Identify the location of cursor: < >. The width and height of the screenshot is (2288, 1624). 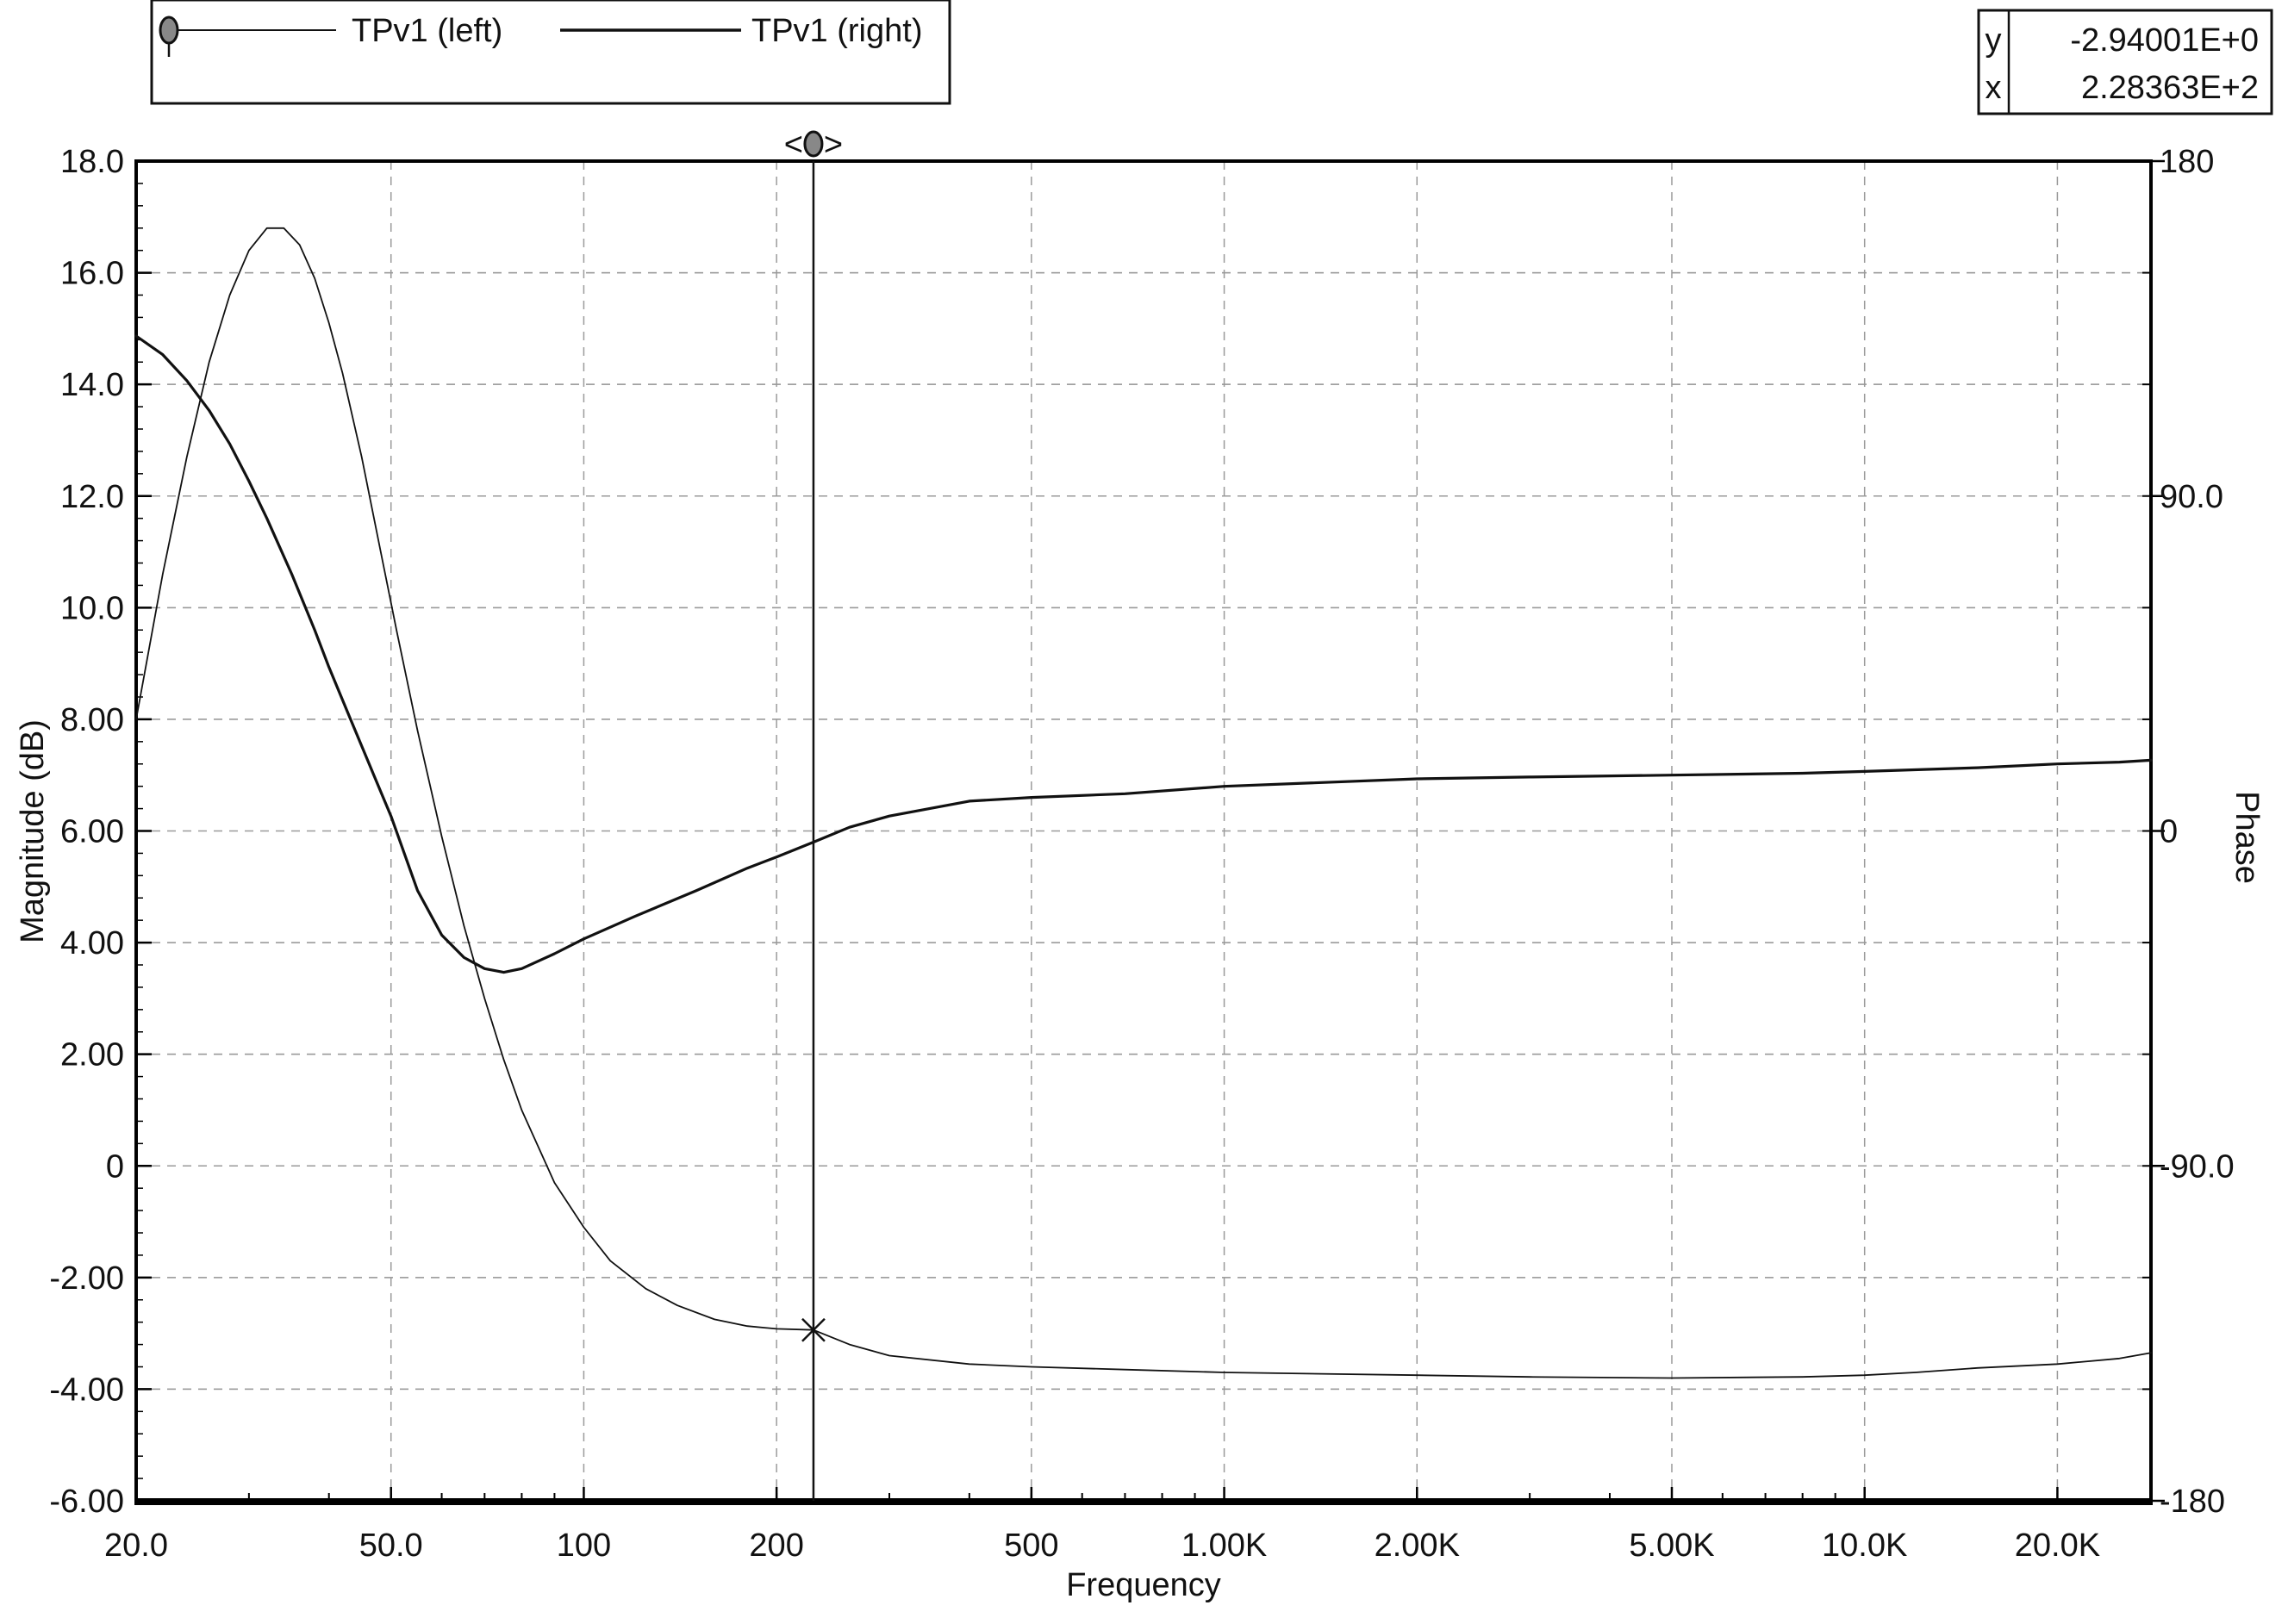
(814, 814).